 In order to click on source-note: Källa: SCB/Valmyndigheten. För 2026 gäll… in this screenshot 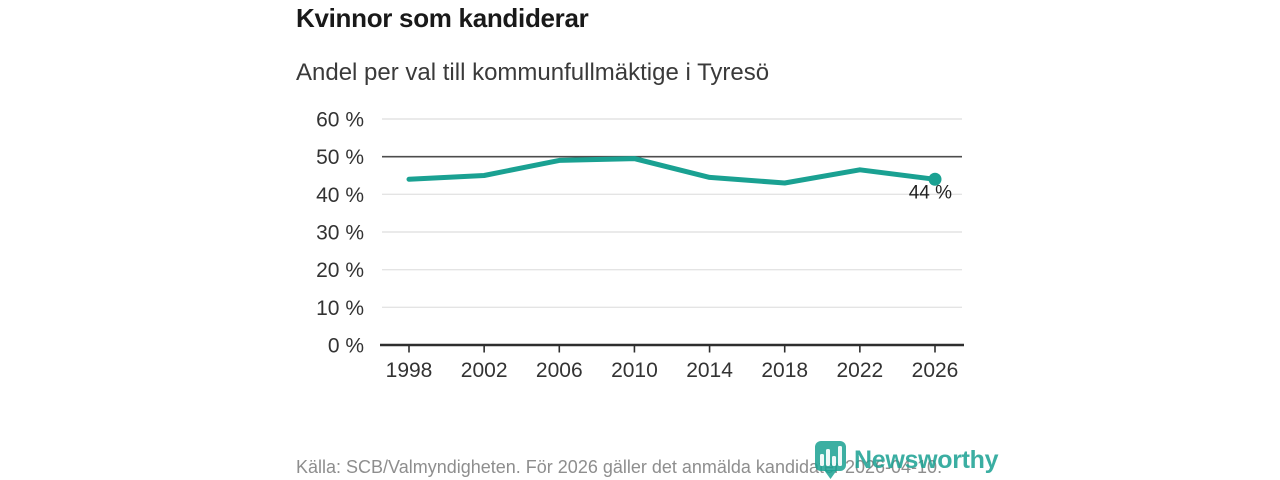, I will do `click(619, 467)`.